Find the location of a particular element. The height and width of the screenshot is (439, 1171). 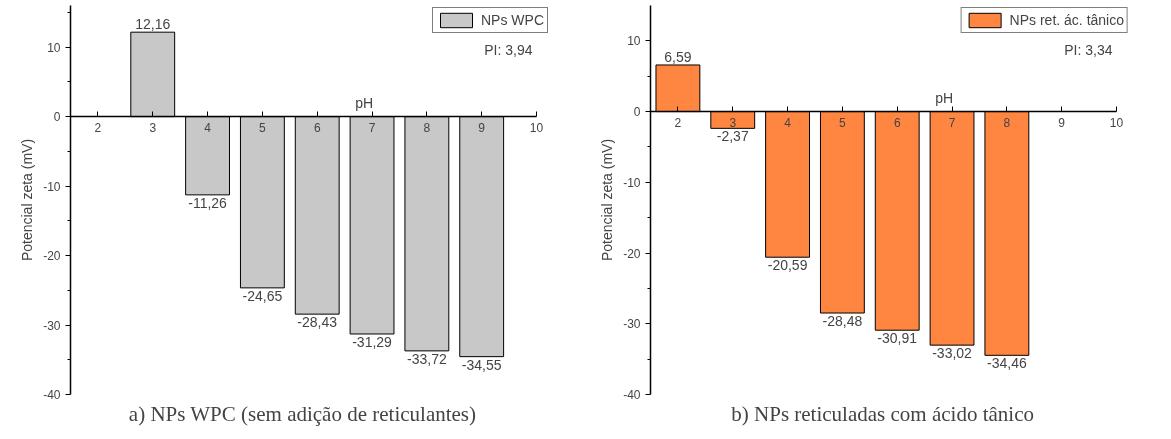

data-label: -24,65 is located at coordinates (262, 295).